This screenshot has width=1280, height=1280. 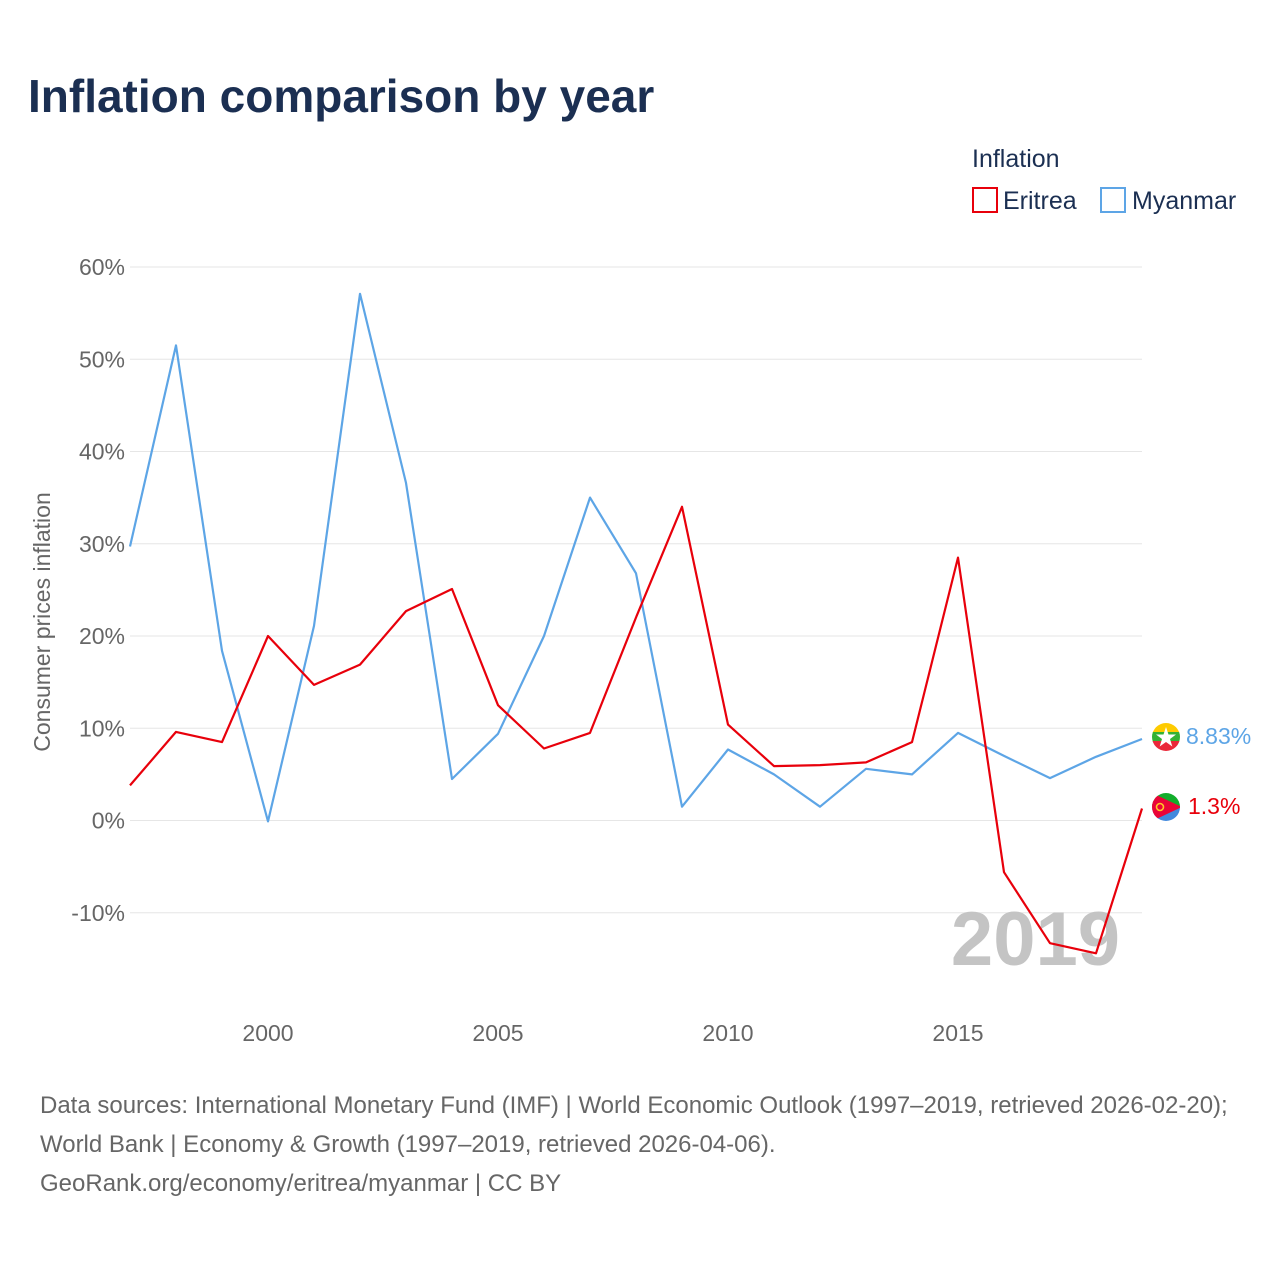 I want to click on x-tick-label: 2000, so click(x=267, y=1033).